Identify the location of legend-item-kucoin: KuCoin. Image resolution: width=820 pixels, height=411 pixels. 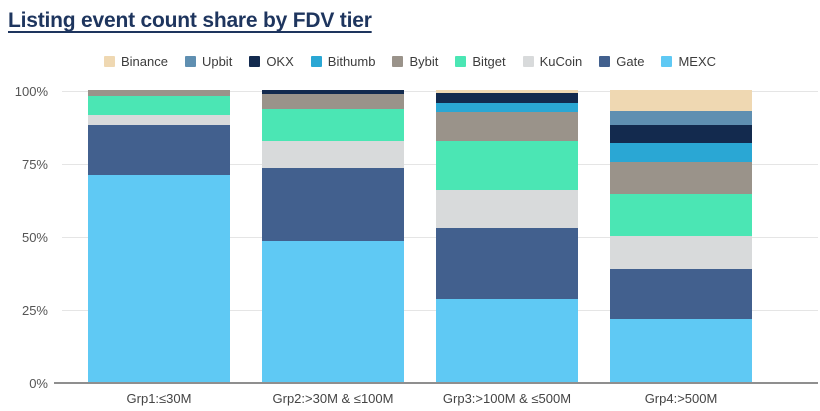
(552, 61).